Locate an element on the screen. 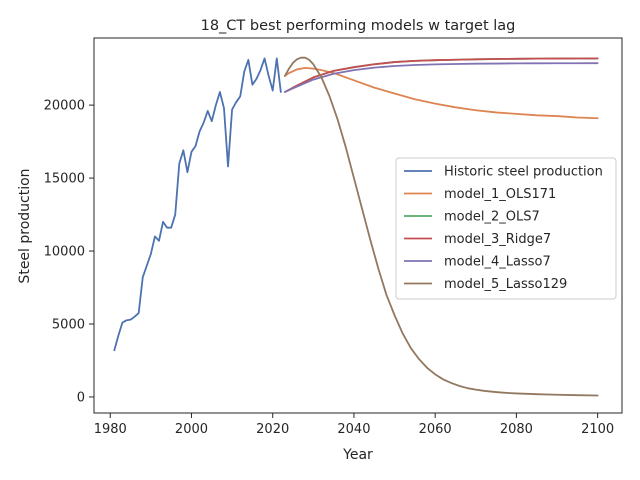  legend-label: model_2_OLS7 is located at coordinates (492, 217).